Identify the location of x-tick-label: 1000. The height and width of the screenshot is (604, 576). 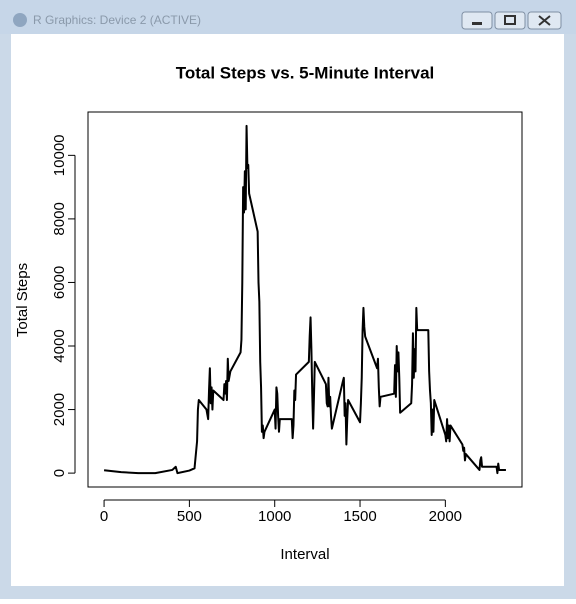
(274, 516).